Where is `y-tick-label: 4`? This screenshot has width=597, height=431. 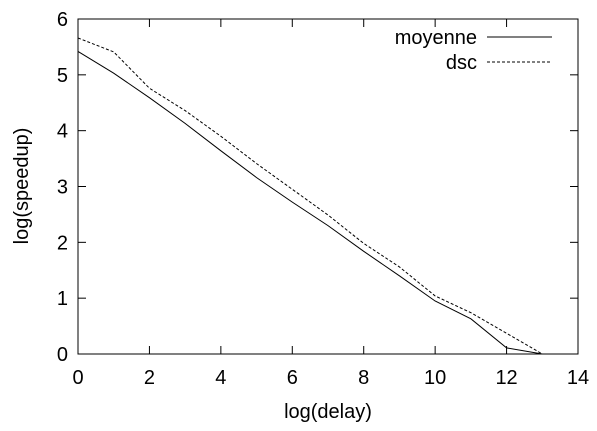 y-tick-label: 4 is located at coordinates (62, 132).